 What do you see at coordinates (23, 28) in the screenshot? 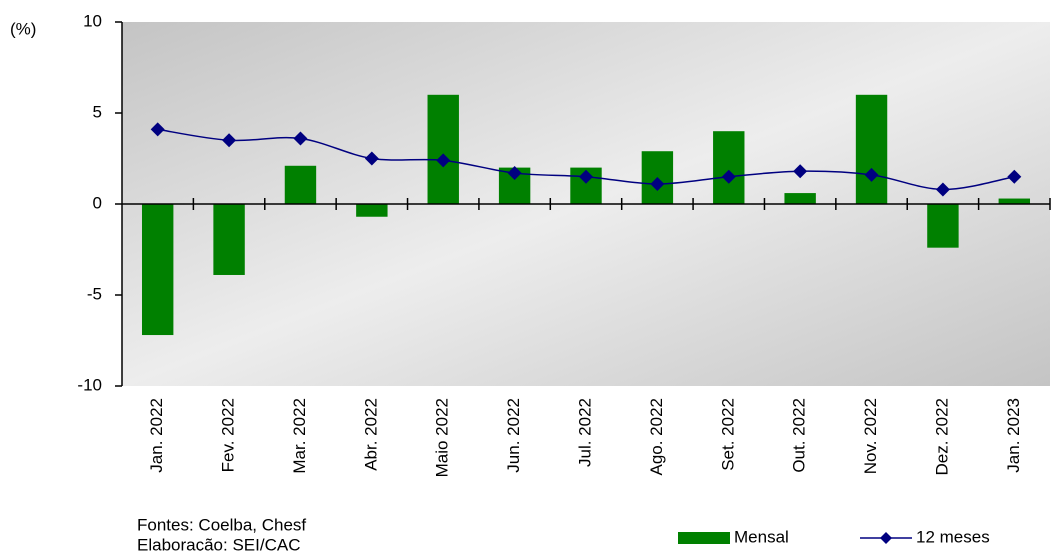
I see `y-axis-label: (%)` at bounding box center [23, 28].